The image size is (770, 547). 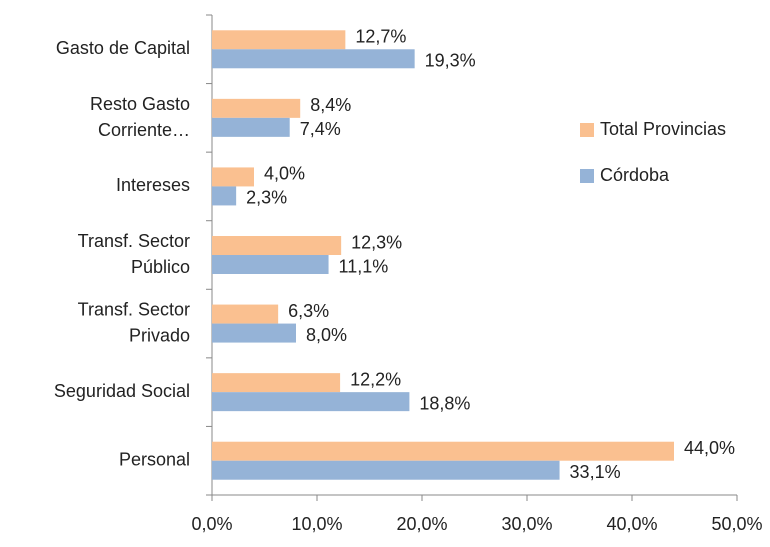 I want to click on legend-label: Total Provincias, so click(x=663, y=129).